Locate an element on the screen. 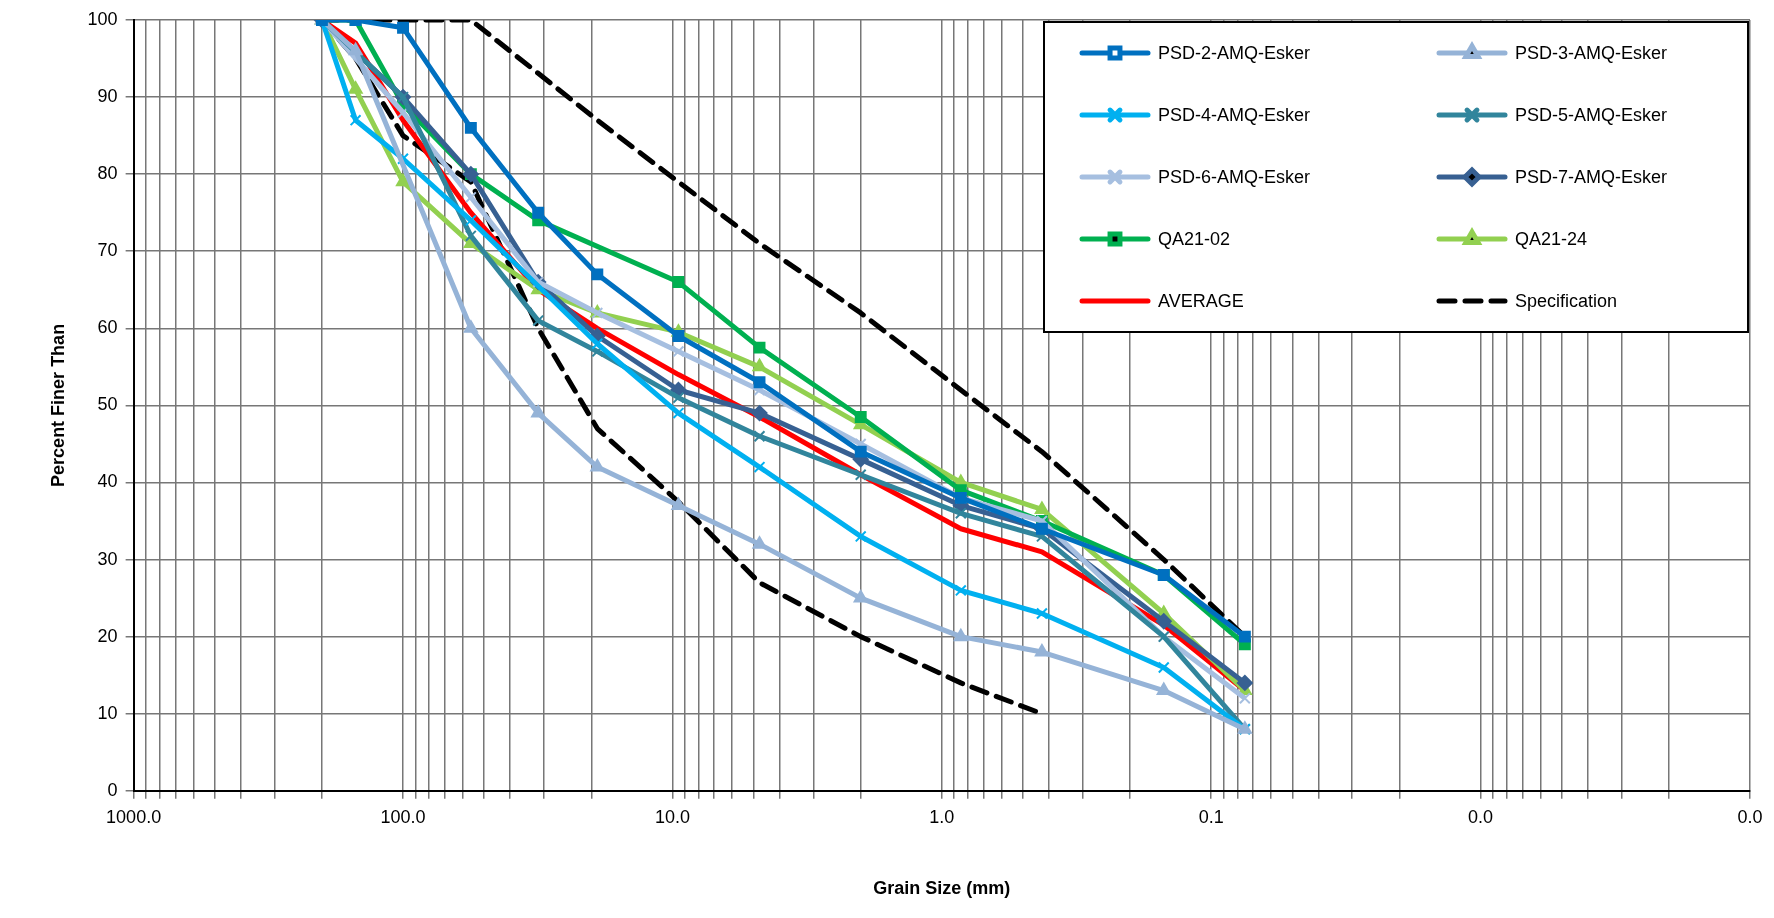  x-tick-label: 0.1 is located at coordinates (1211, 816).